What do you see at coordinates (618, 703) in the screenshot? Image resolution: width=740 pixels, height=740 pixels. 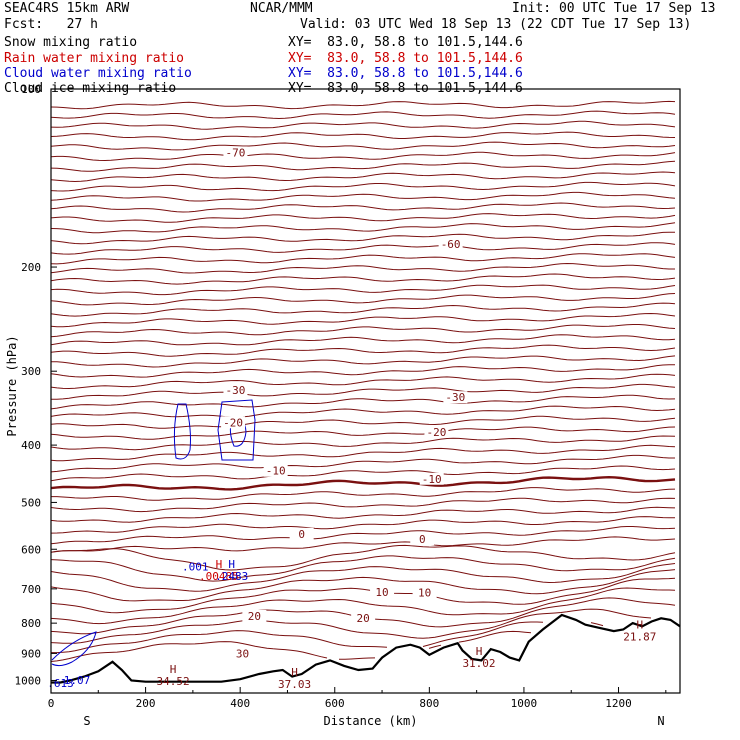 I see `x-tick-label: 1200` at bounding box center [618, 703].